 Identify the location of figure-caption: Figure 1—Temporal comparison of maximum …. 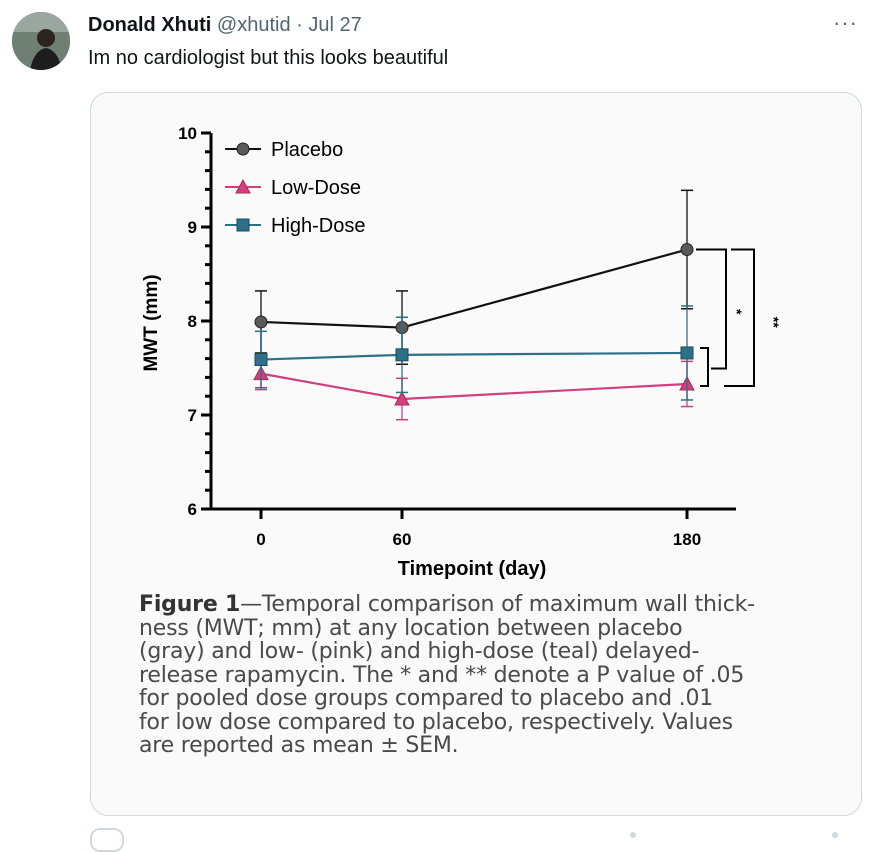
(459, 675).